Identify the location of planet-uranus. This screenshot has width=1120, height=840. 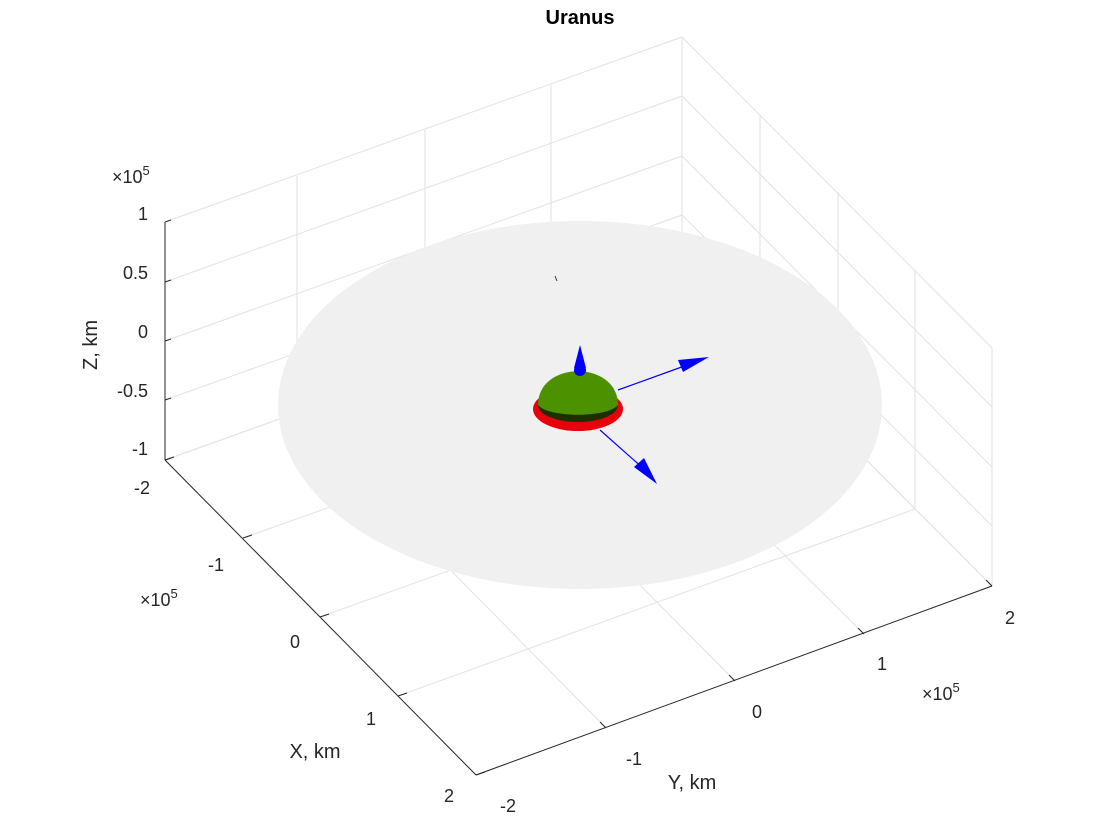
(578, 393).